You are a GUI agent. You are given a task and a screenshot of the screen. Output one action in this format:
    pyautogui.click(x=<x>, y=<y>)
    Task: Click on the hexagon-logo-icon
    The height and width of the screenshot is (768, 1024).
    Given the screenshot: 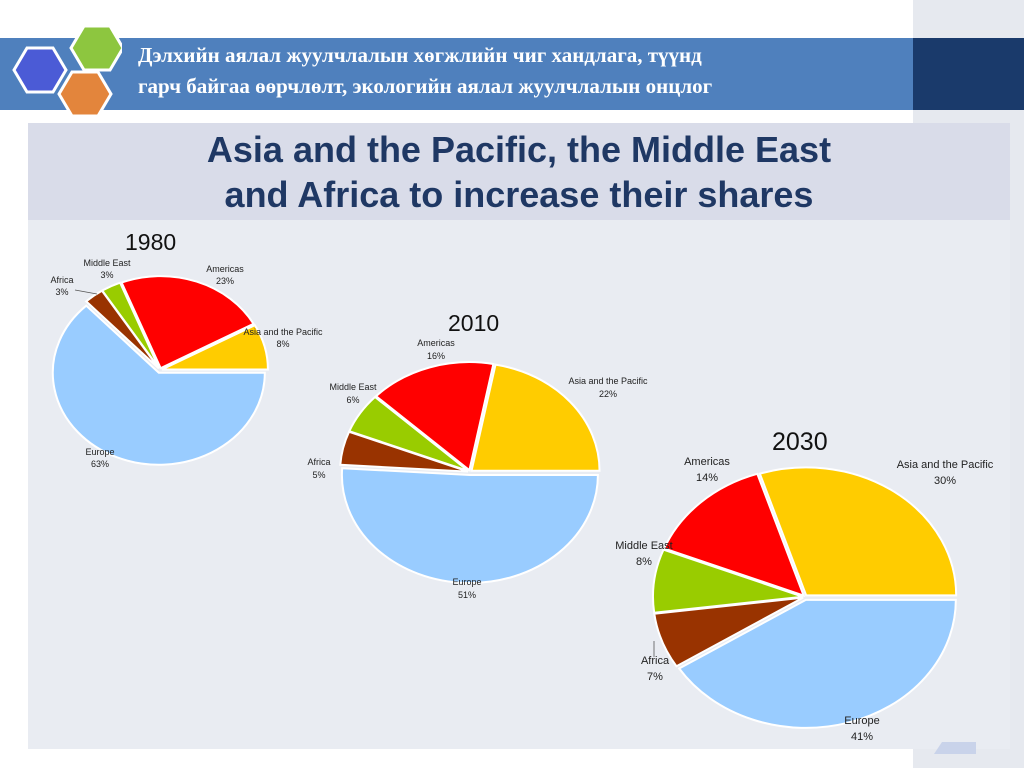 What is the action you would take?
    pyautogui.click(x=67, y=71)
    